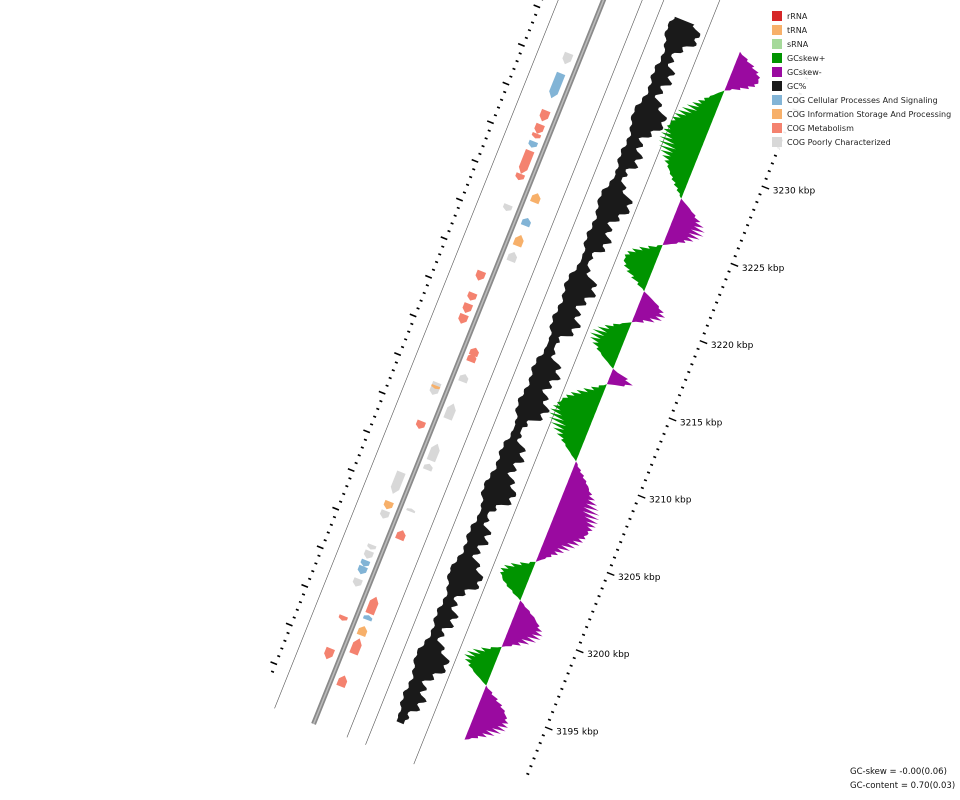  Describe the element at coordinates (820, 128) in the screenshot. I see `legend-label: COG Metabolism` at that location.